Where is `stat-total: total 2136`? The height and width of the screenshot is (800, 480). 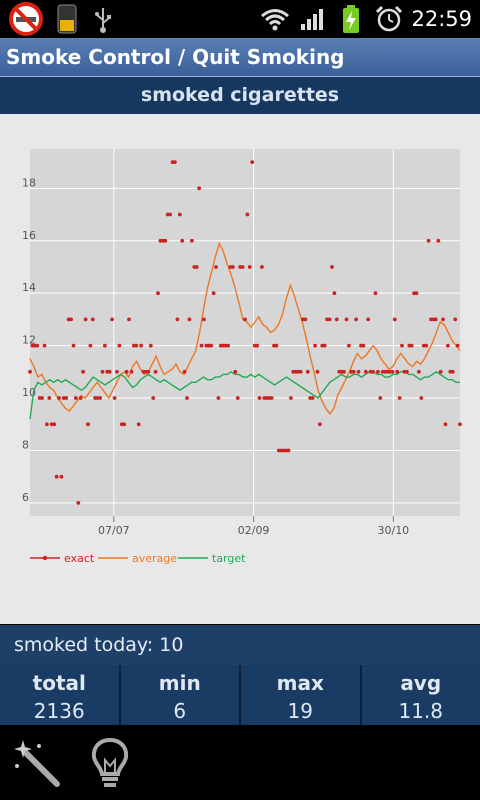
stat-total: total 2136 is located at coordinates (59, 695).